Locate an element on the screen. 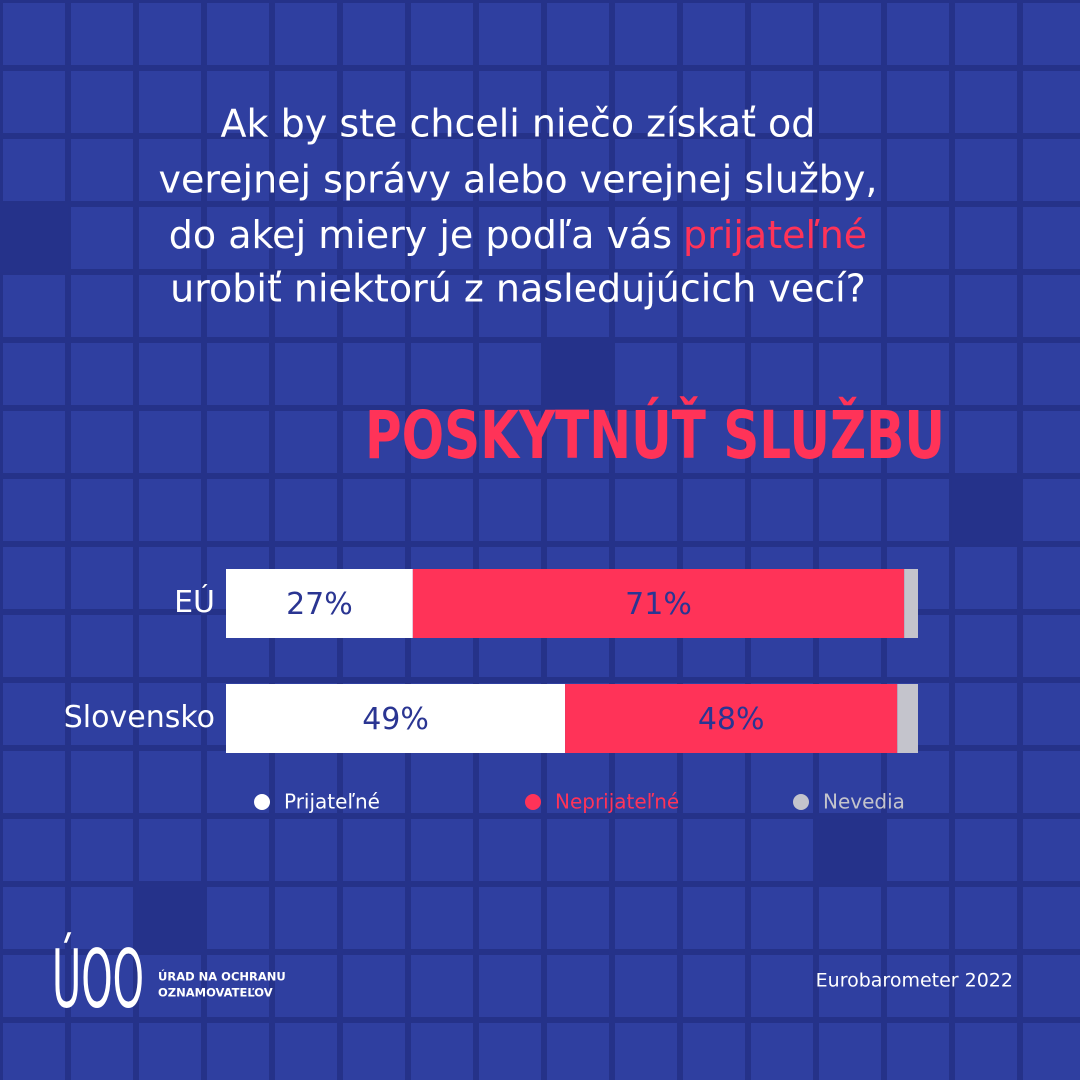 The width and height of the screenshot is (1080, 1080). legend-label: Nevedia is located at coordinates (864, 802).